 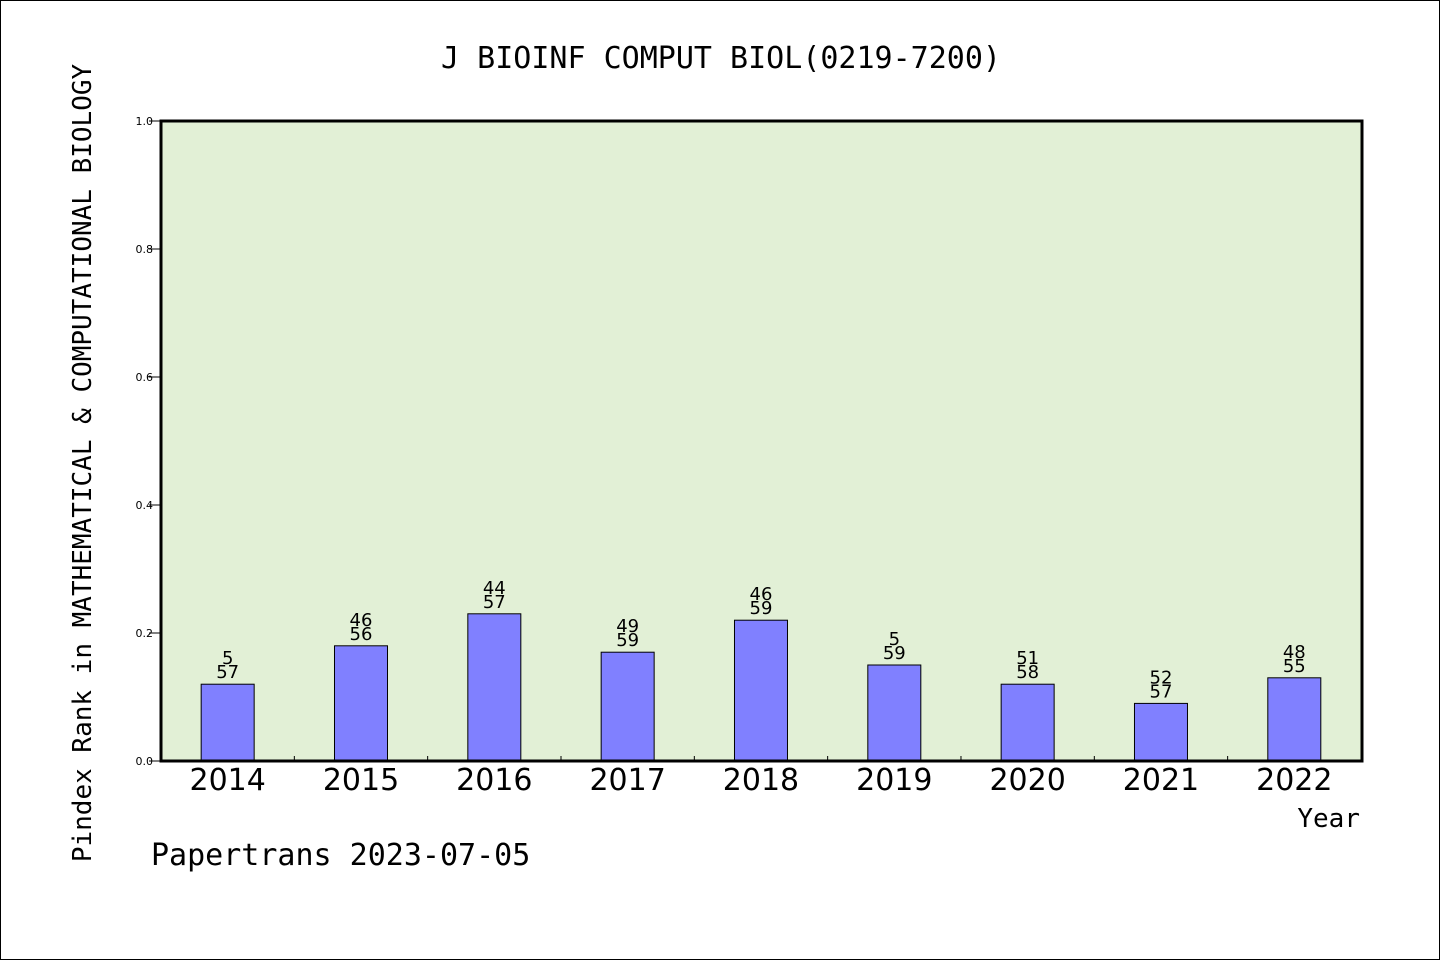 What do you see at coordinates (1328, 819) in the screenshot?
I see `x-axis-label: Year` at bounding box center [1328, 819].